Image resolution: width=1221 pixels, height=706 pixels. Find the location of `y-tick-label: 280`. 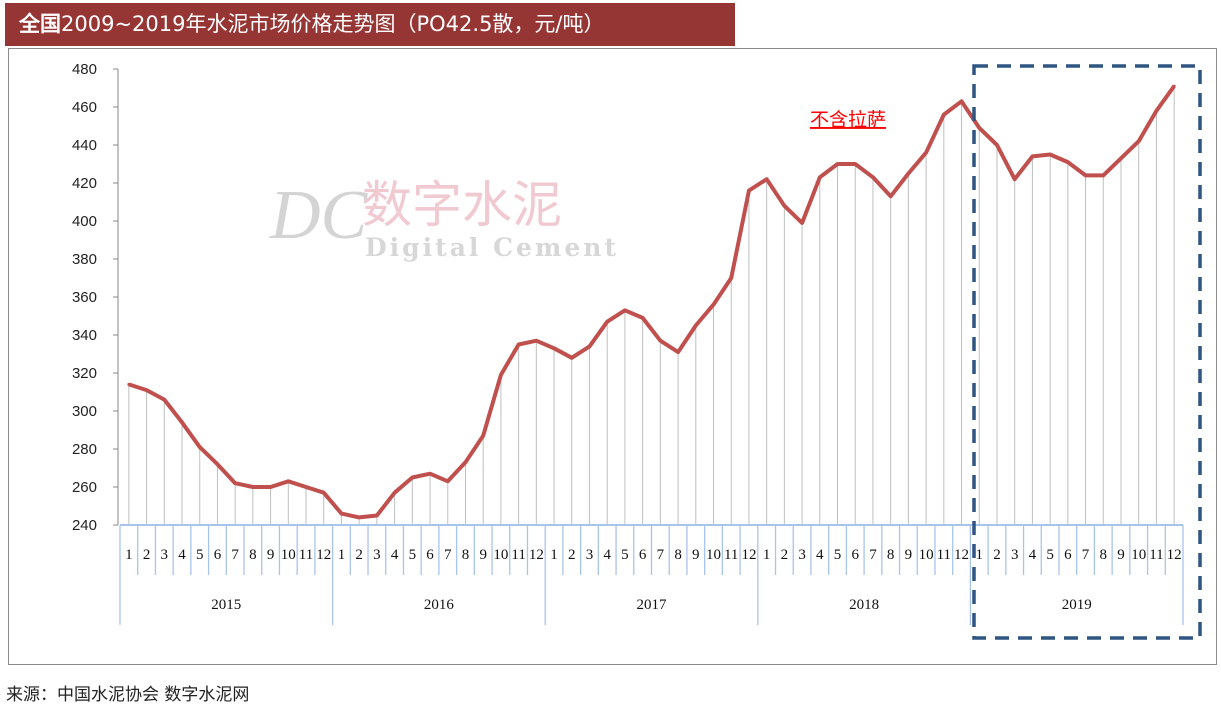

y-tick-label: 280 is located at coordinates (84, 449).